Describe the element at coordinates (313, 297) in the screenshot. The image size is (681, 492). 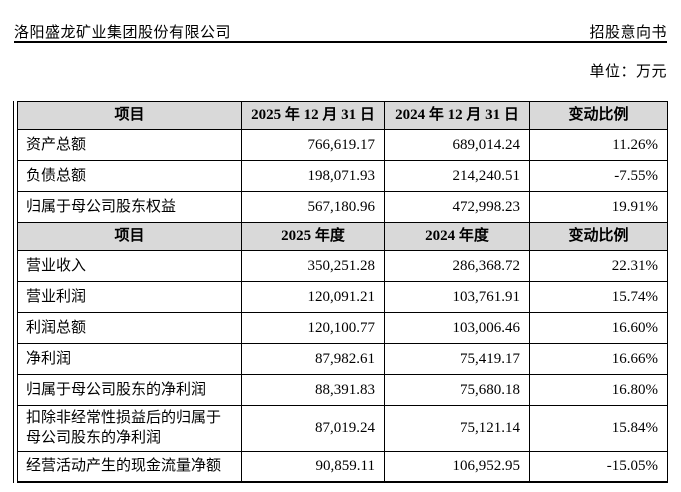
I see `value-cell: 120,091.21` at that location.